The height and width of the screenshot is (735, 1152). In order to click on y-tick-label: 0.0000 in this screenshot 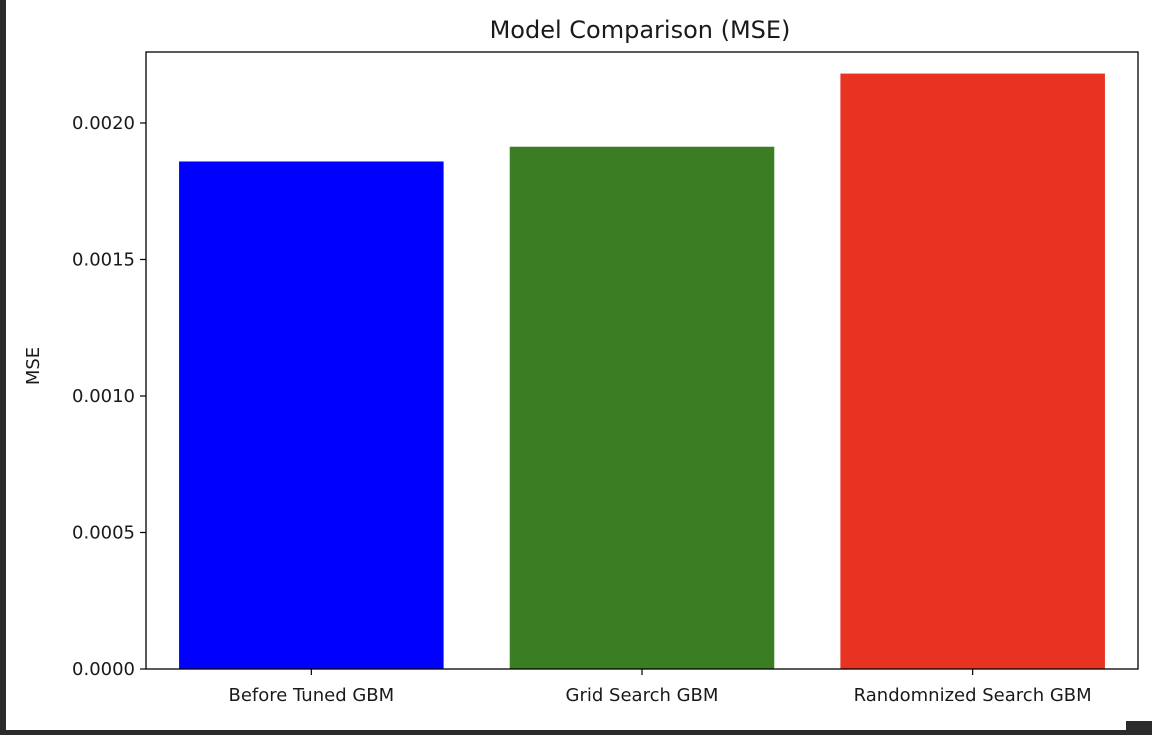, I will do `click(103, 669)`.